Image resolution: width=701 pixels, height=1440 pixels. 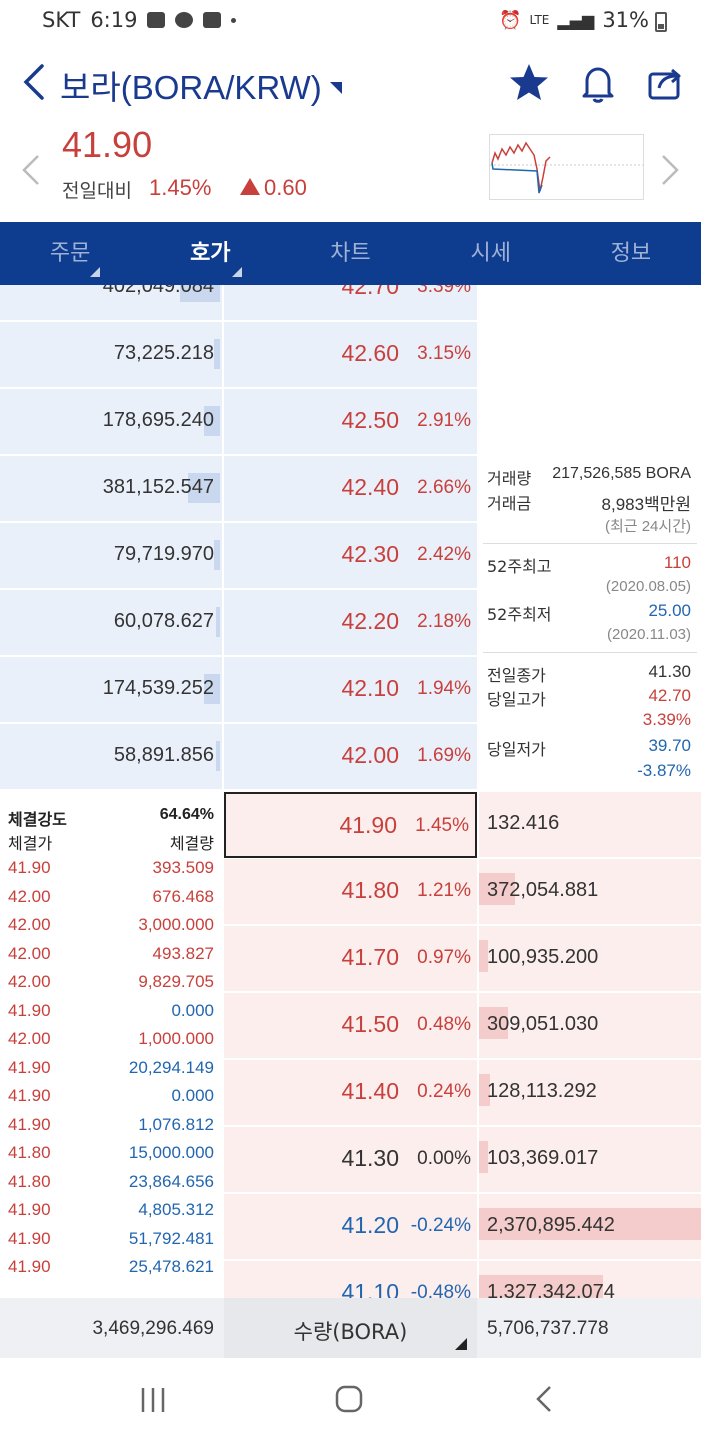 I want to click on ask-volume-cell: 178,695.240, so click(x=111, y=422).